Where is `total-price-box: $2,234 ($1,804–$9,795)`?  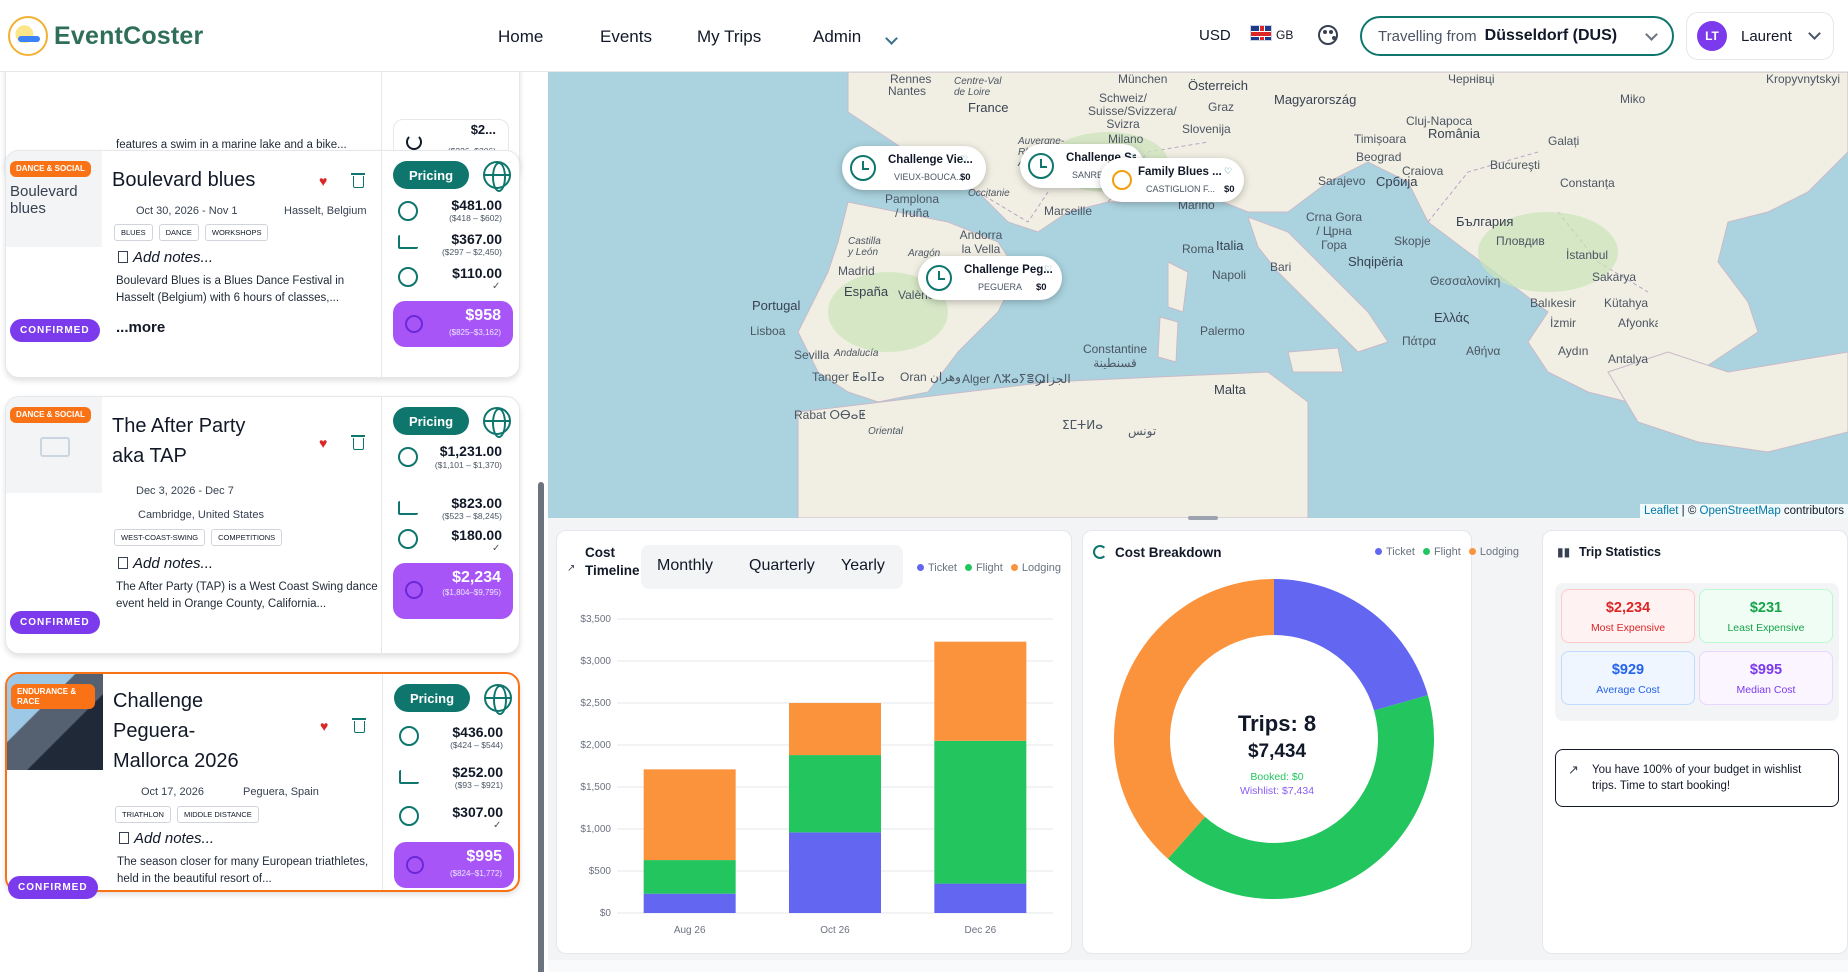 total-price-box: $2,234 ($1,804–$9,795) is located at coordinates (453, 591).